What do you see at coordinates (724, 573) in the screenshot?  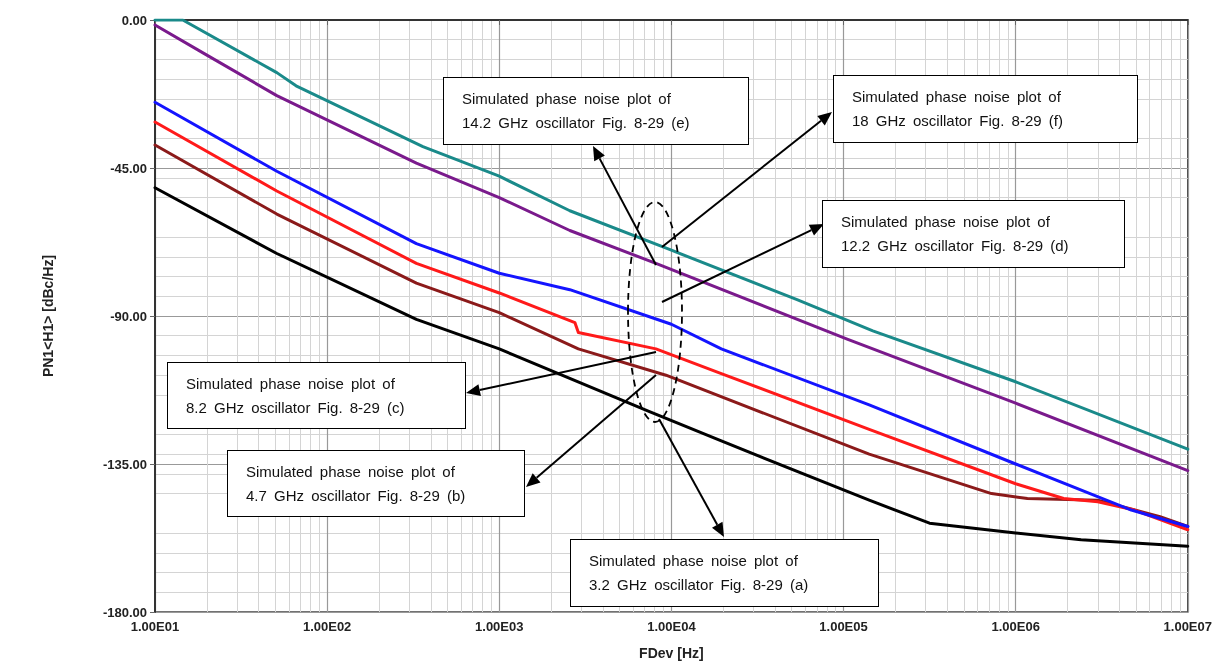 I see `callout-box: Simulated phase noise plot of 3.2 GHz oscillator Fig. 8-29 (a)` at bounding box center [724, 573].